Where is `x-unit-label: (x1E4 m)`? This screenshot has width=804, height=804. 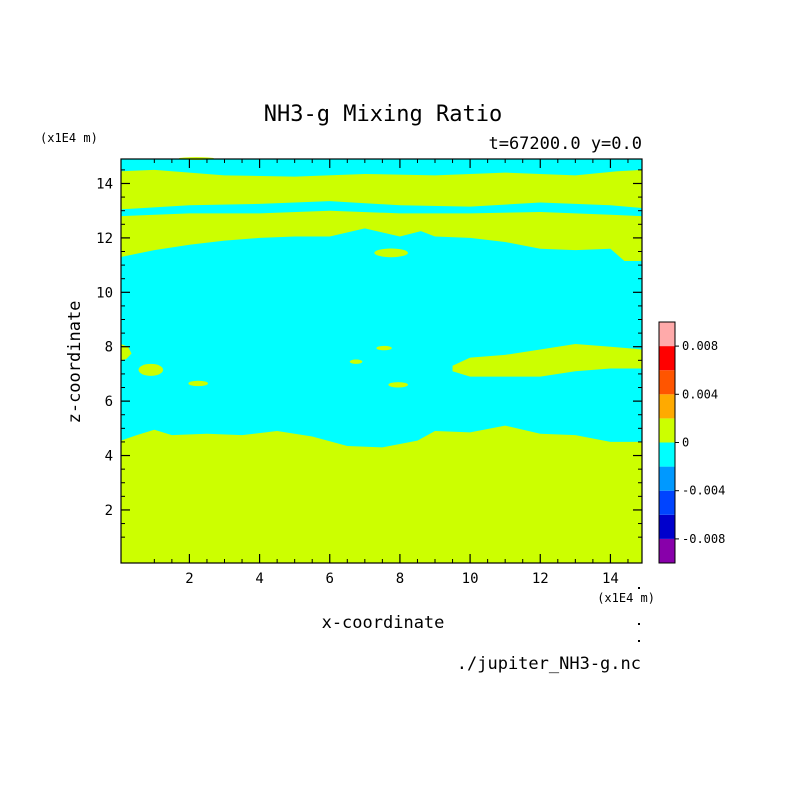
x-unit-label: (x1E4 m) is located at coordinates (626, 598).